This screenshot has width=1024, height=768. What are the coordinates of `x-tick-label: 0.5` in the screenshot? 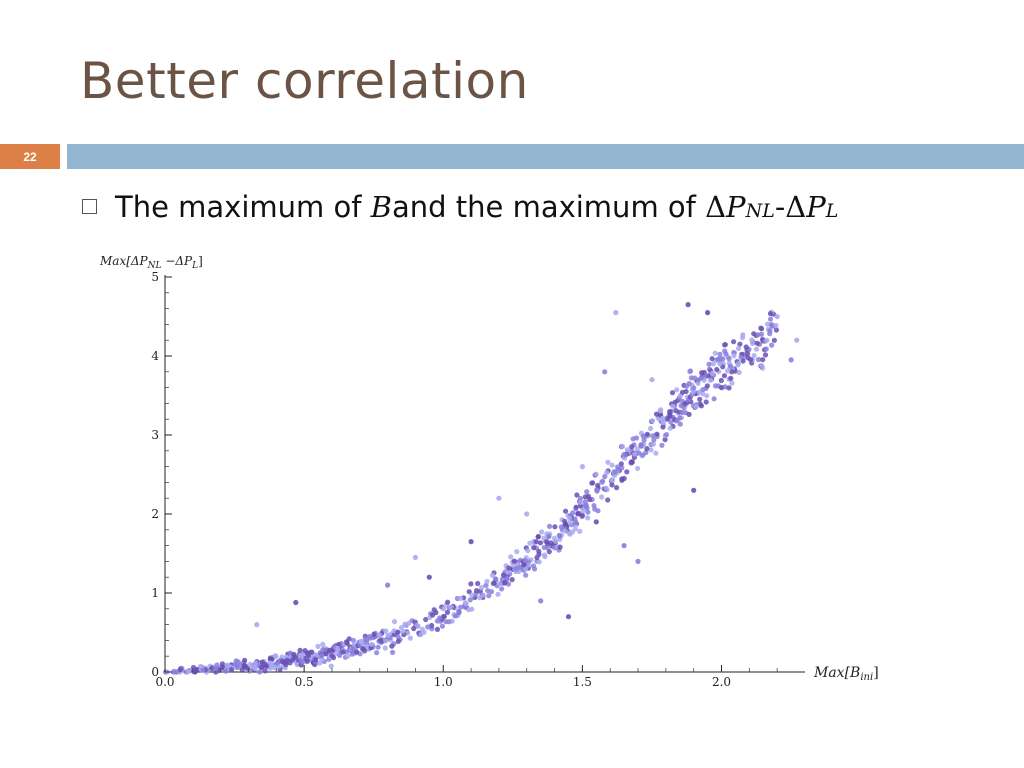 It's located at (304, 682).